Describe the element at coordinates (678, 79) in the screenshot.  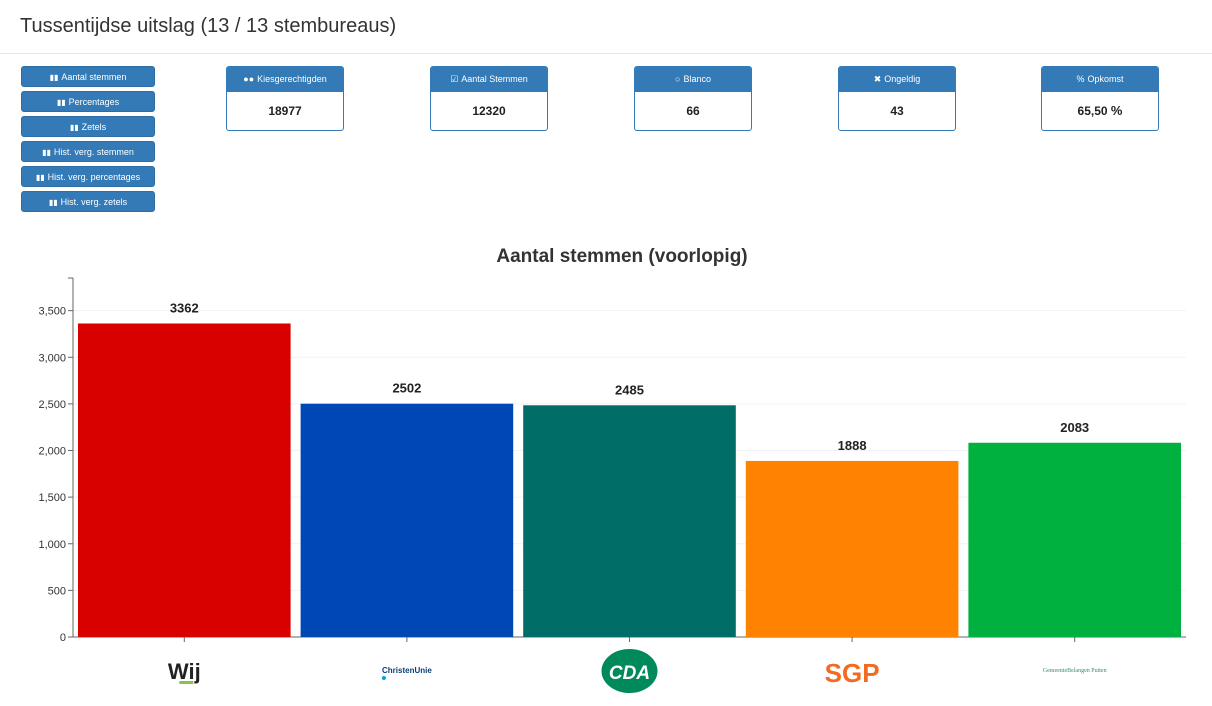
I see `circle-icon: ○` at that location.